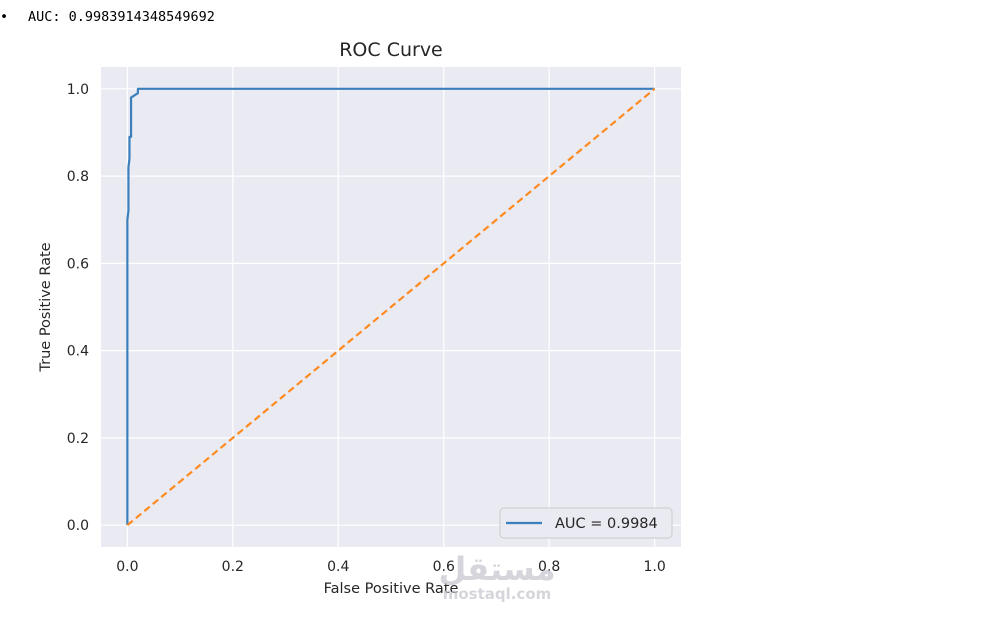 This screenshot has height=626, width=995. I want to click on printed-output: • AUC: 0.9983914348549692, so click(107, 17).